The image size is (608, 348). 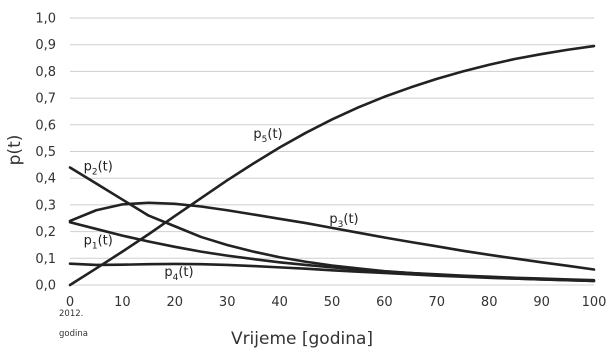 What do you see at coordinates (45, 19) in the screenshot?
I see `y-tick-label: 1,0` at bounding box center [45, 19].